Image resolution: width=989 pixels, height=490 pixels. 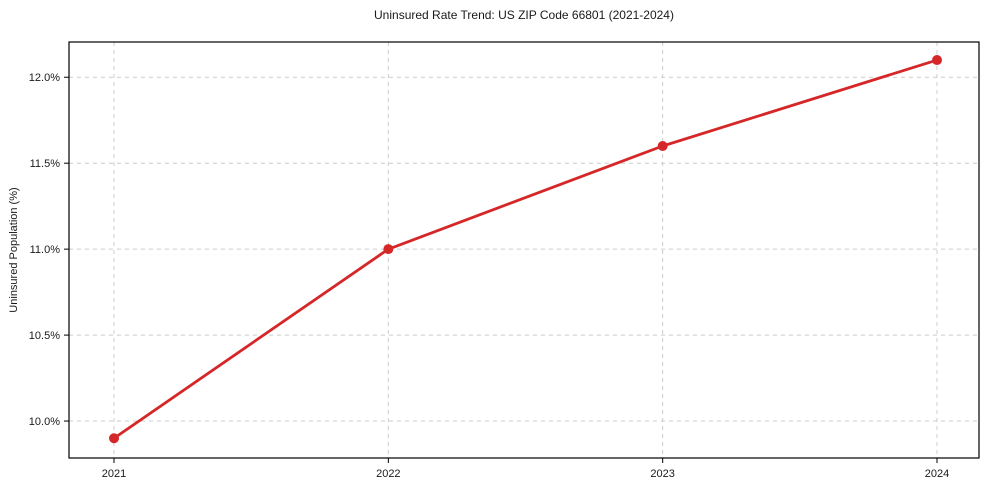 I want to click on data-point-2021, so click(x=114, y=438).